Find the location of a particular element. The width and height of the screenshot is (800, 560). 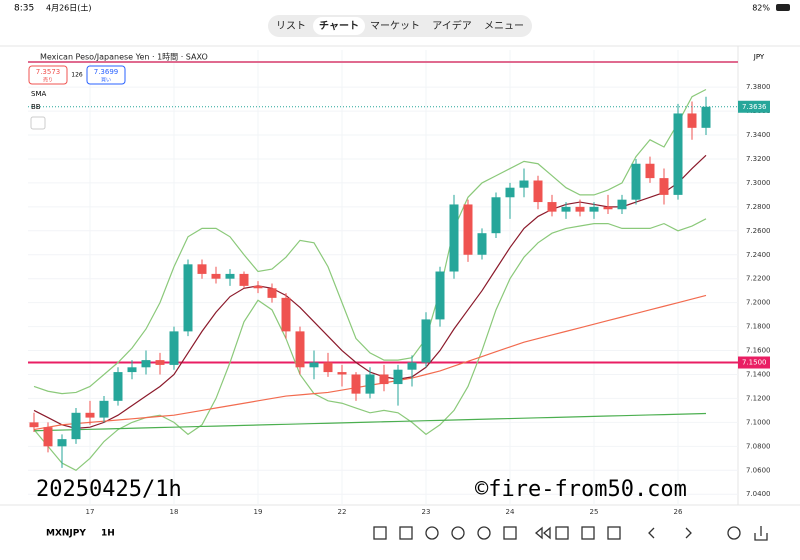

x-tick-label: 19 is located at coordinates (258, 512).